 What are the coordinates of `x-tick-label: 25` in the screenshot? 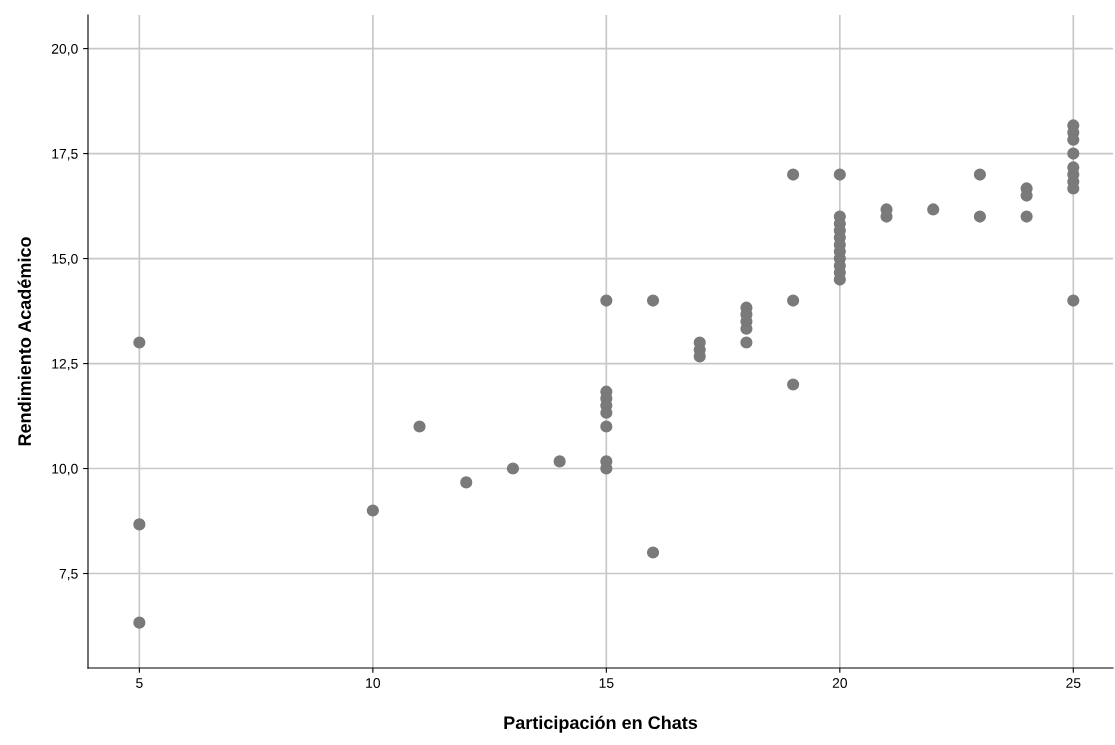 It's located at (1073, 683).